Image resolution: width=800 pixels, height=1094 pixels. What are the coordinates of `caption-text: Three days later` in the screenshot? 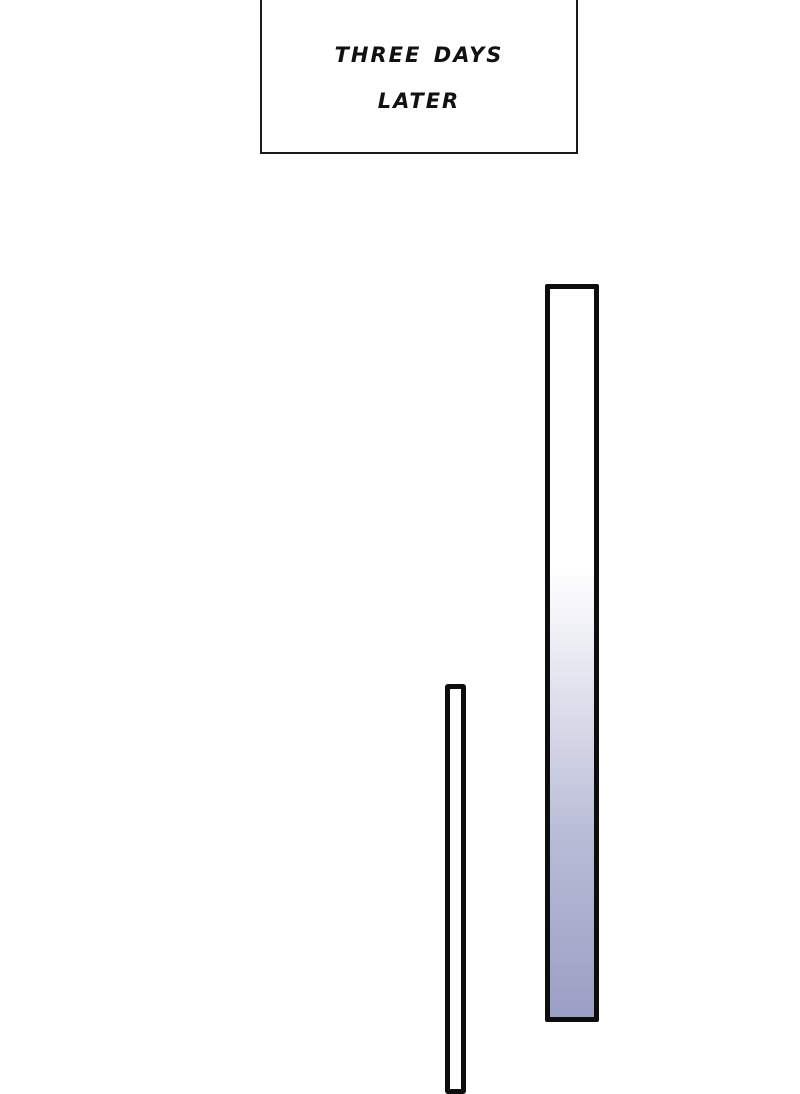 It's located at (419, 76).